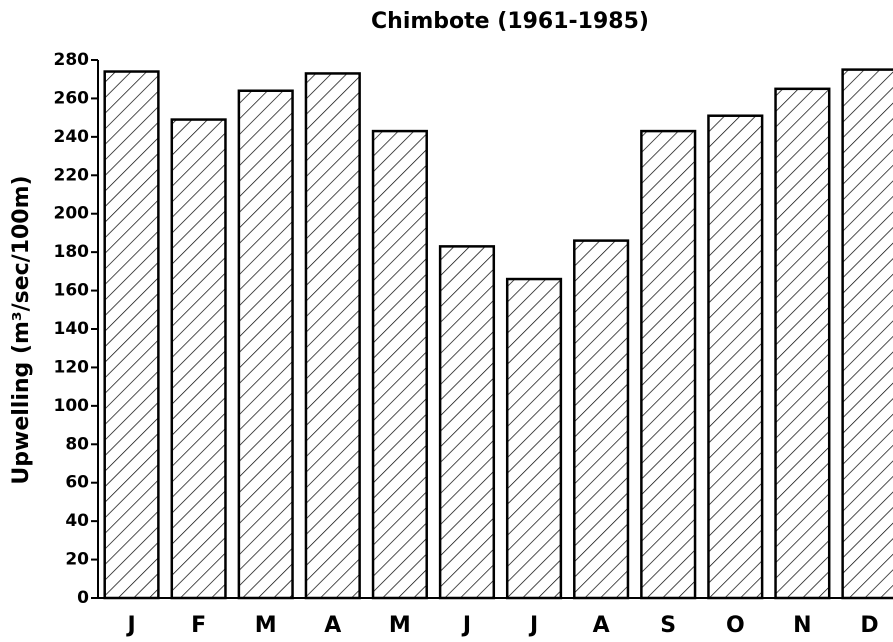 This screenshot has height=642, width=893. What do you see at coordinates (72, 329) in the screenshot?
I see `y-tick-label: 140` at bounding box center [72, 329].